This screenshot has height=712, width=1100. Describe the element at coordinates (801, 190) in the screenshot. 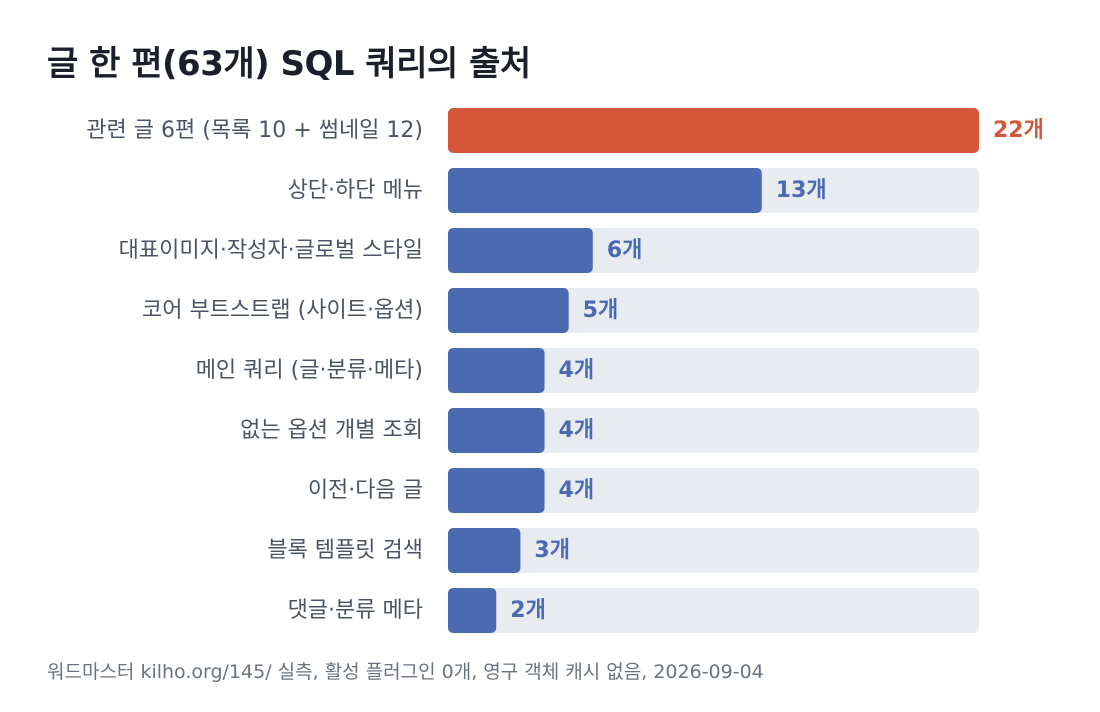

I see `value-label: 13개` at that location.